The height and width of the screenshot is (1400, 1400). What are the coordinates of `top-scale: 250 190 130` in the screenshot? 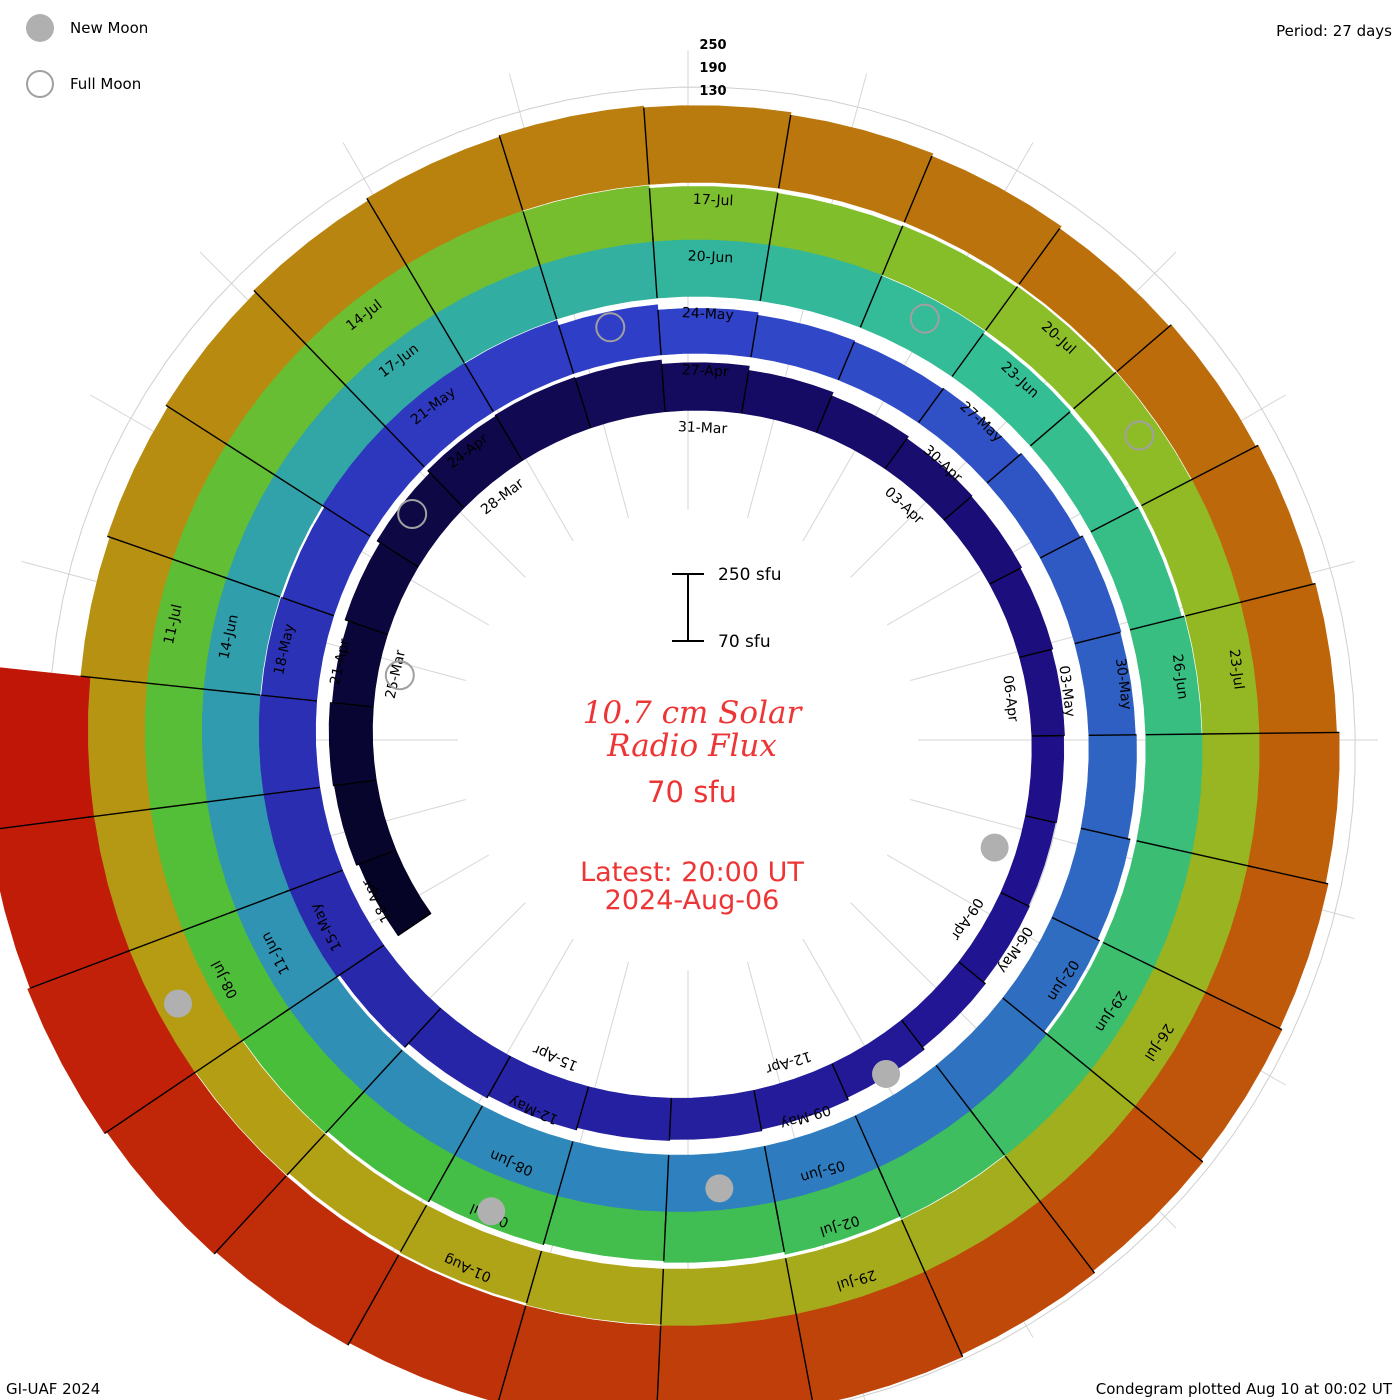 It's located at (712, 68).